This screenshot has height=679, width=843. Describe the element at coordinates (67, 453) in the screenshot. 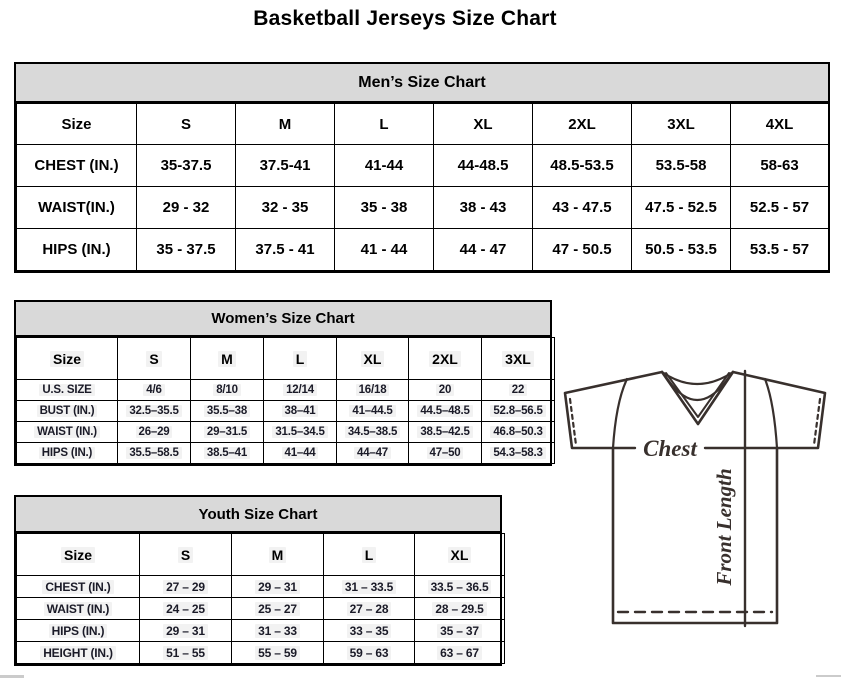

I see `row-label: HIPS (IN.)` at that location.